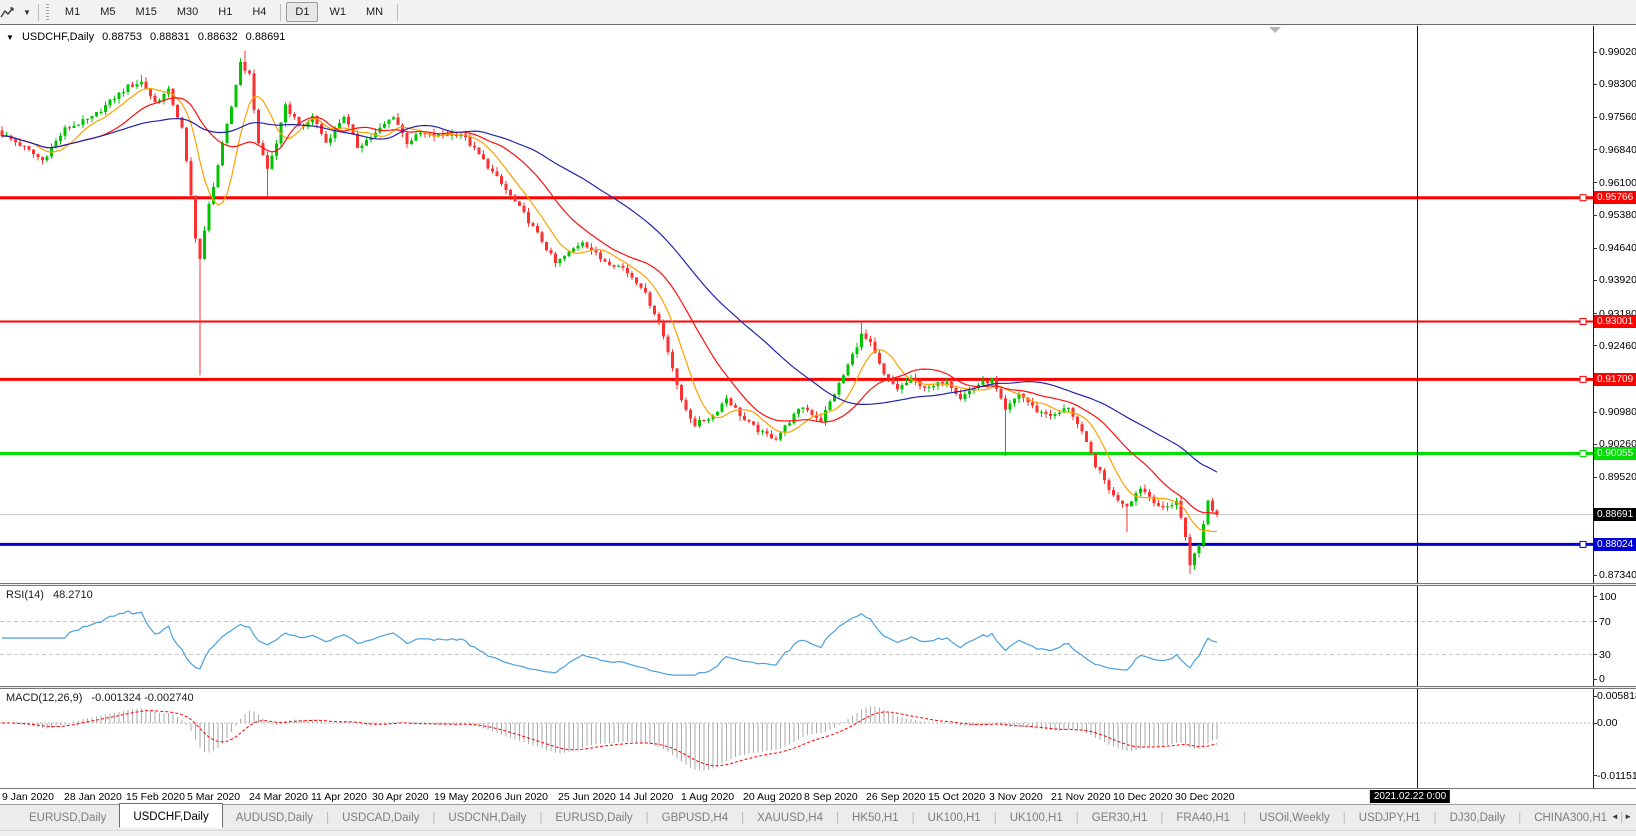 This screenshot has width=1636, height=836. Describe the element at coordinates (1143, 797) in the screenshot. I see `time-axis-date: 10 Dec 2020` at that location.